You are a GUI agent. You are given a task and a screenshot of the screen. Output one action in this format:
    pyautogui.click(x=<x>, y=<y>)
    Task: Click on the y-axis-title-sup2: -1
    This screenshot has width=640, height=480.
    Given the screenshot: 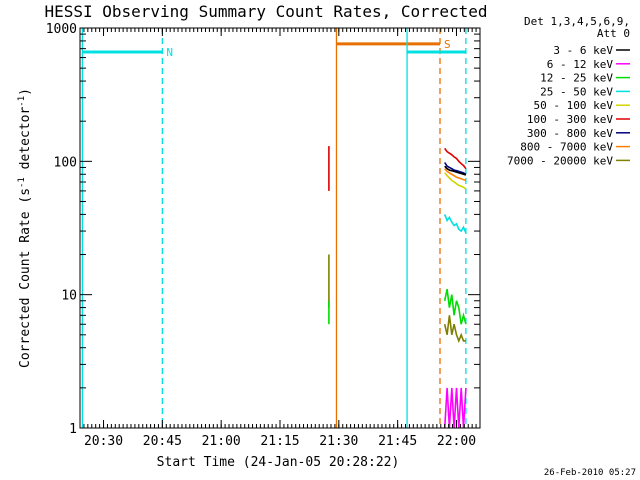 What is the action you would take?
    pyautogui.click(x=22, y=101)
    